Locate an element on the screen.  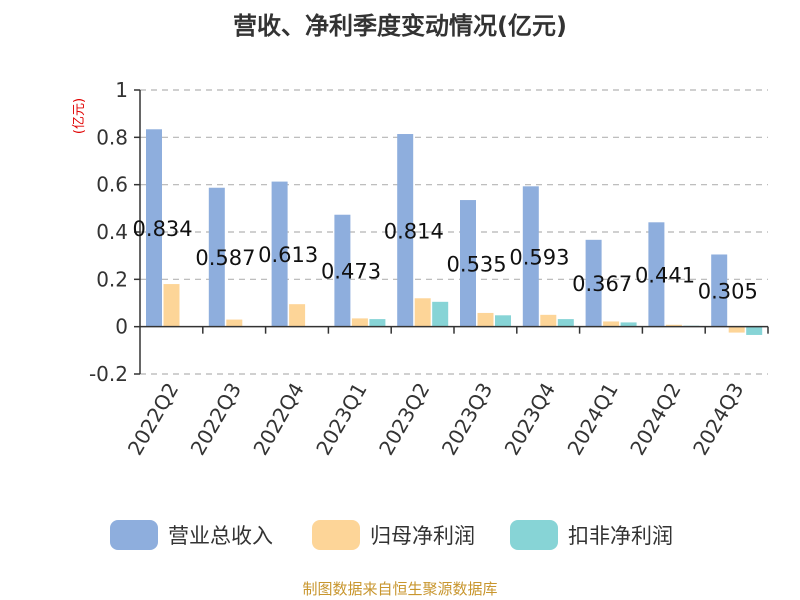
legend: 营业总收入 归母净利润 扣非净利润 is located at coordinates (391, 535).